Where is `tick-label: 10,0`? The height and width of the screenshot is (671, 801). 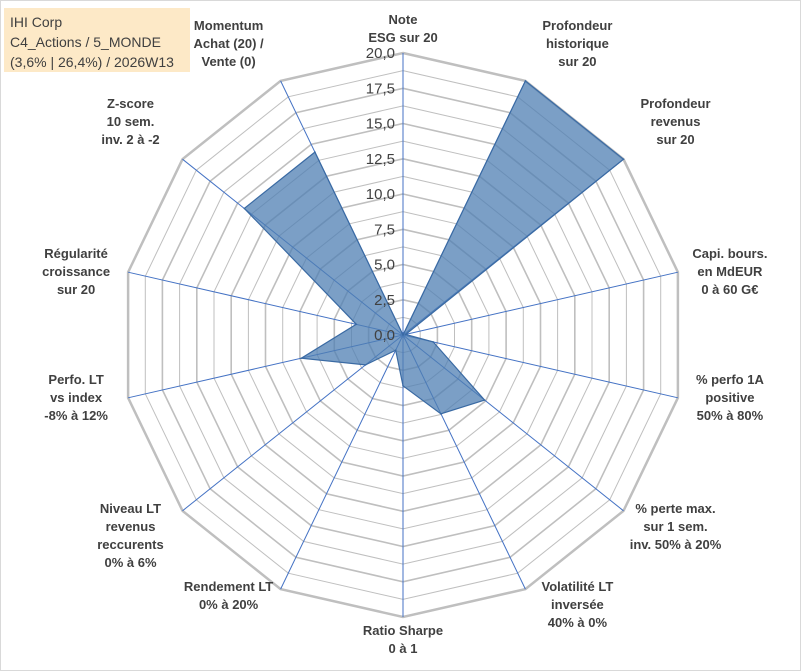 tick-label: 10,0 is located at coordinates (380, 194).